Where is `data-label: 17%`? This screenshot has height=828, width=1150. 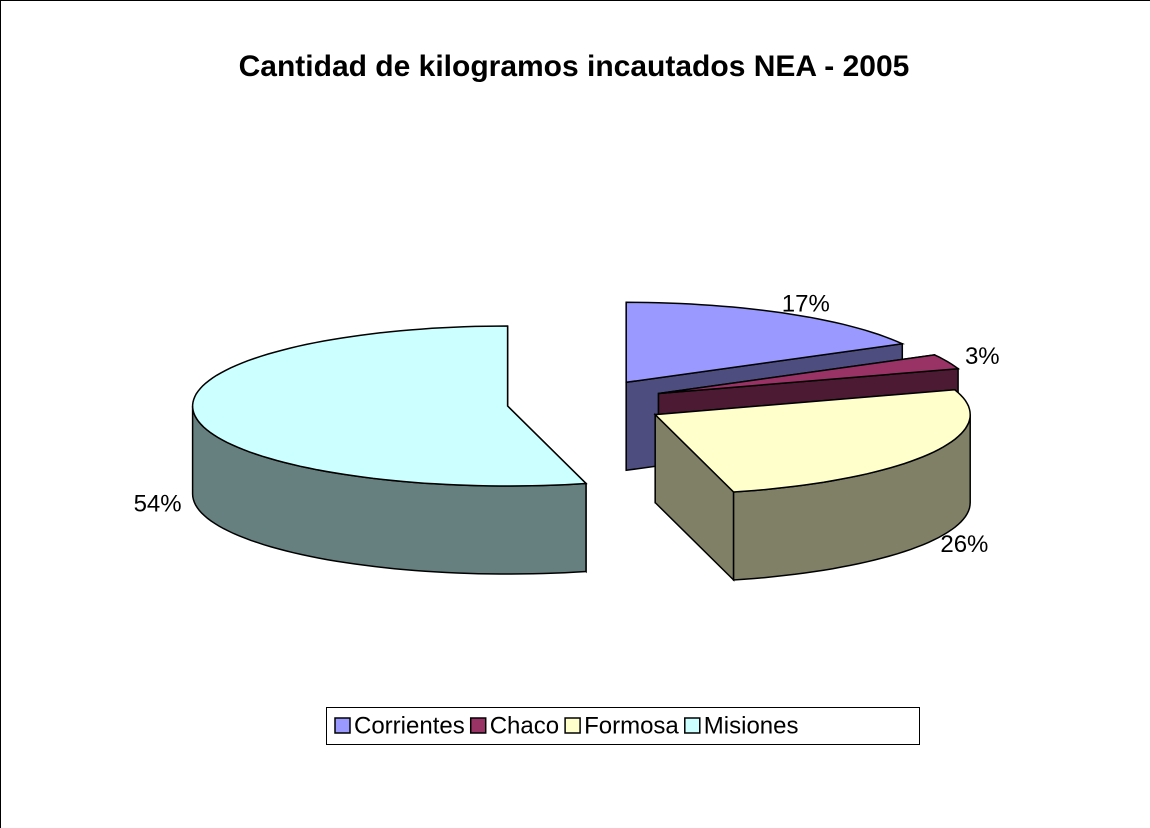
data-label: 17% is located at coordinates (806, 304).